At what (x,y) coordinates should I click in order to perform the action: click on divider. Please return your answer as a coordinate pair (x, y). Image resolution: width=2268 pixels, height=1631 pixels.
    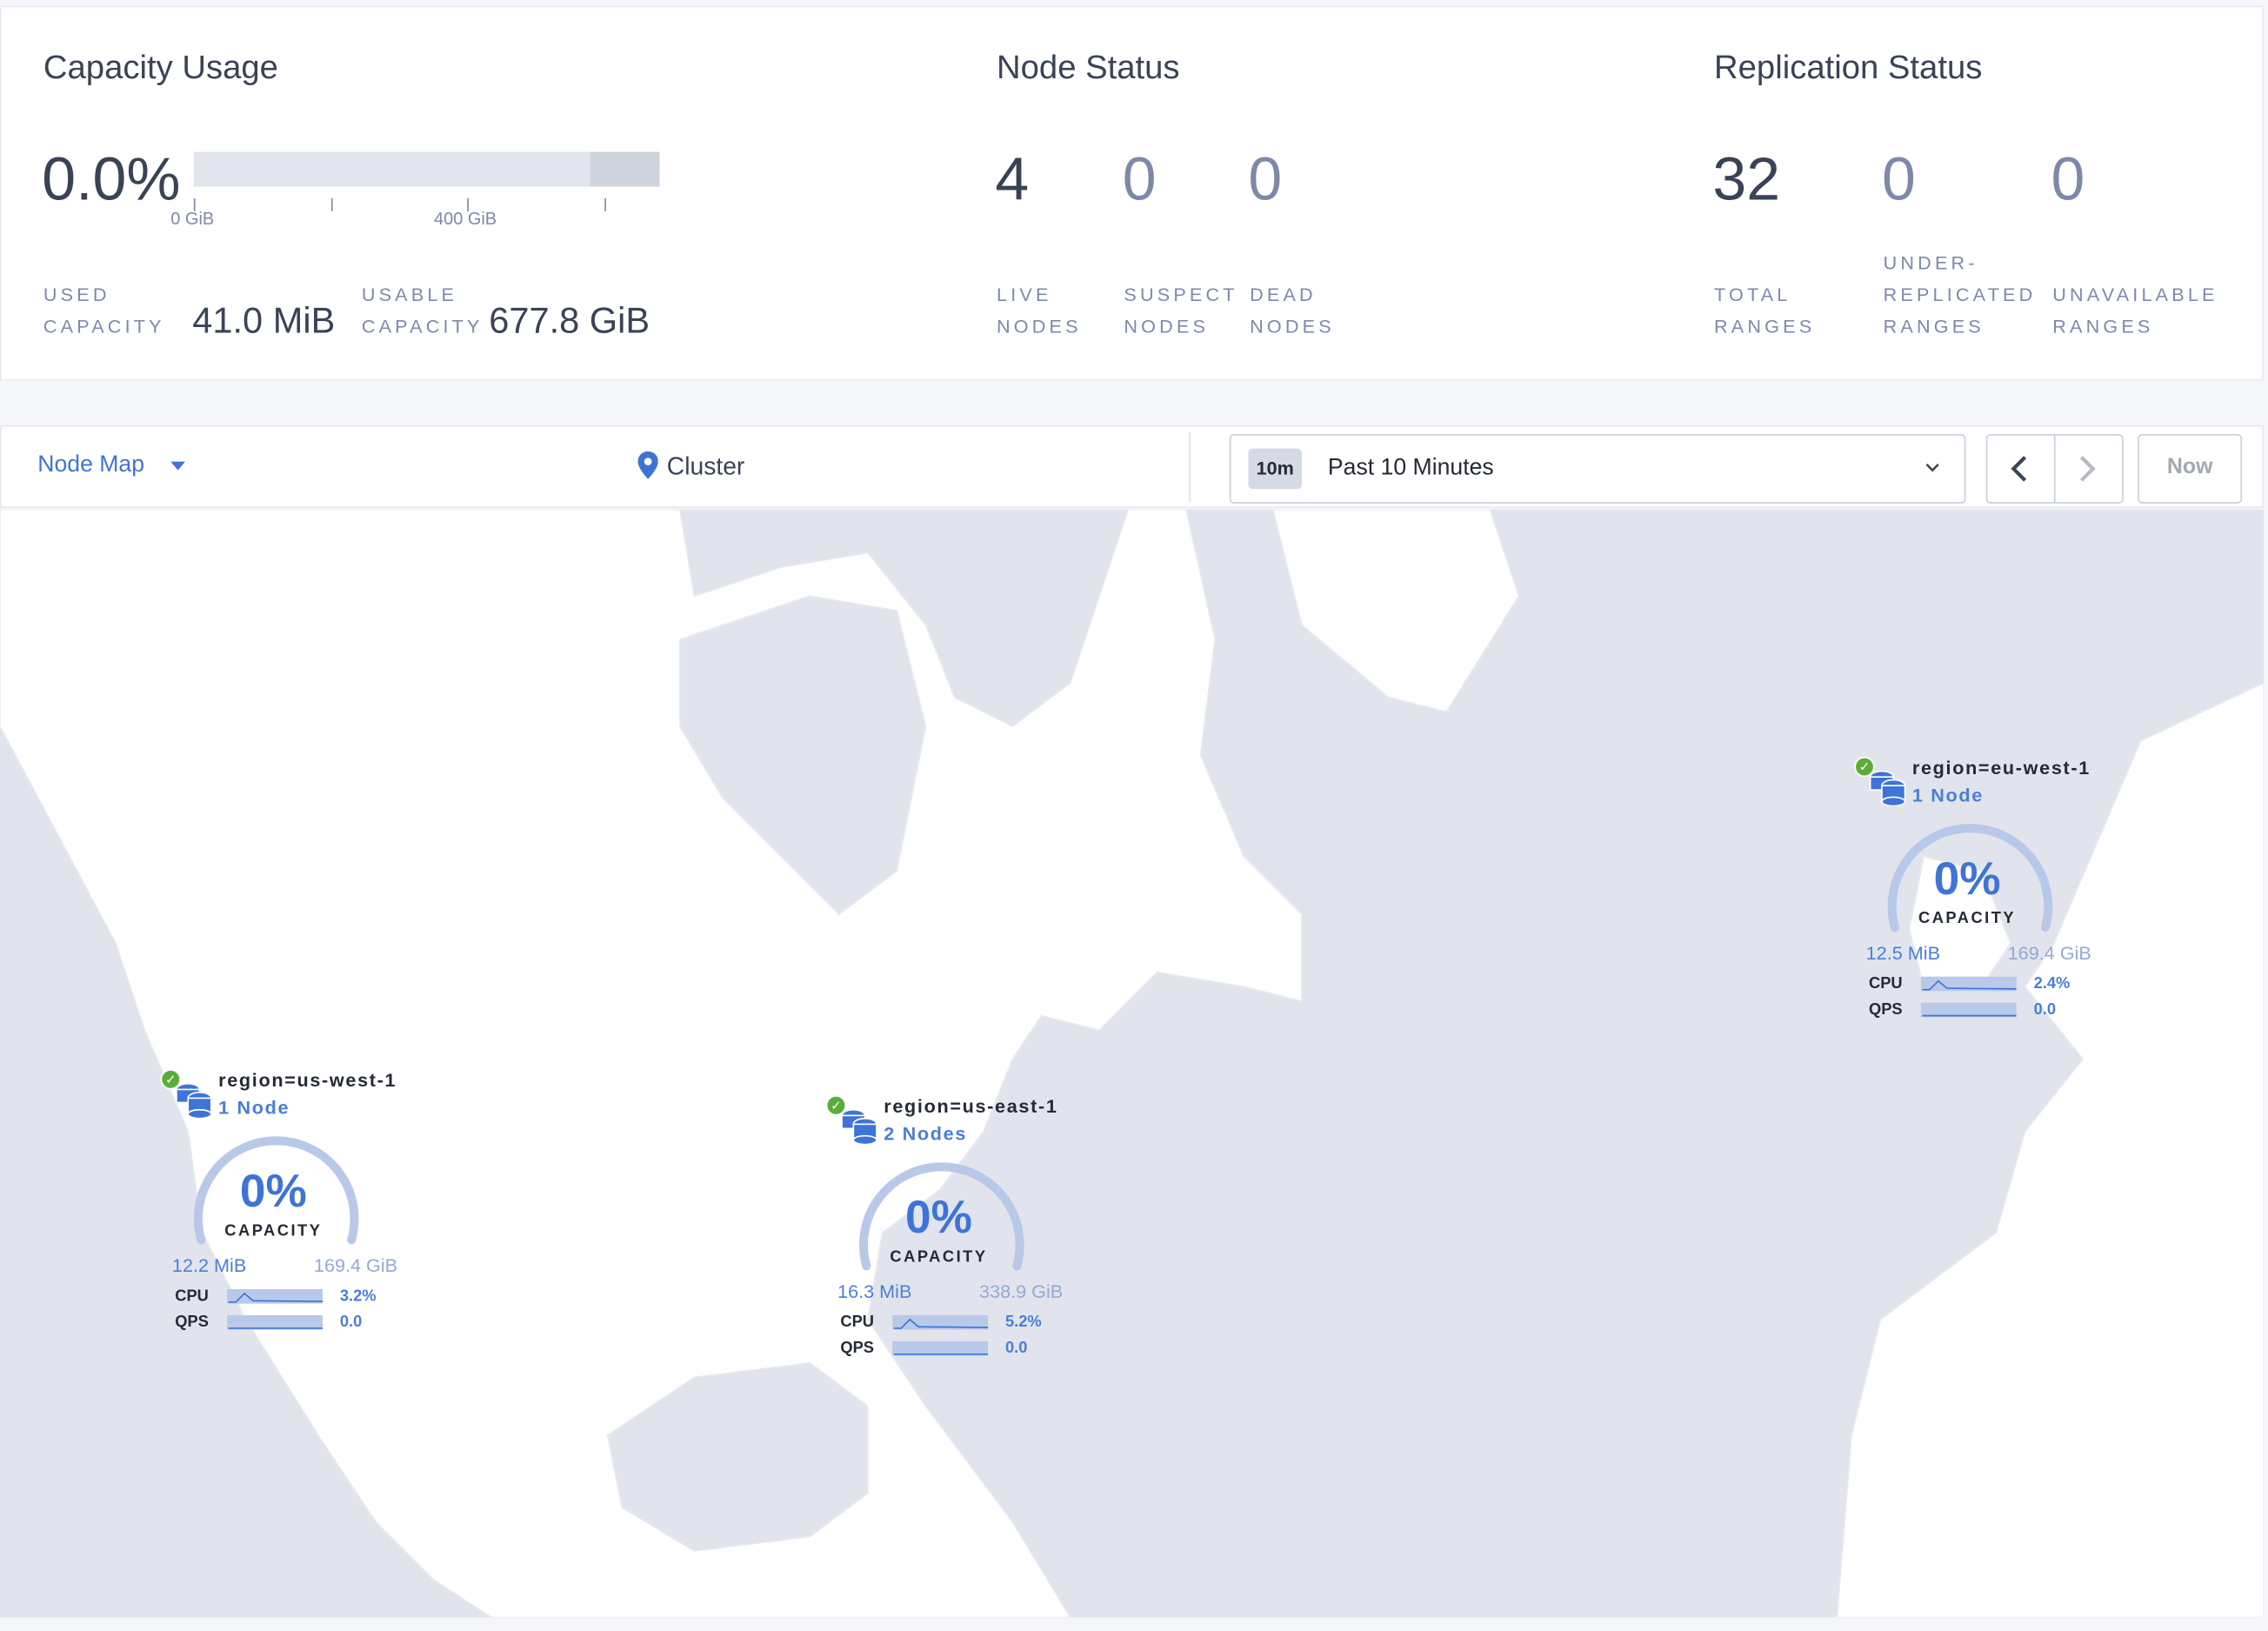
    Looking at the image, I should click on (1190, 468).